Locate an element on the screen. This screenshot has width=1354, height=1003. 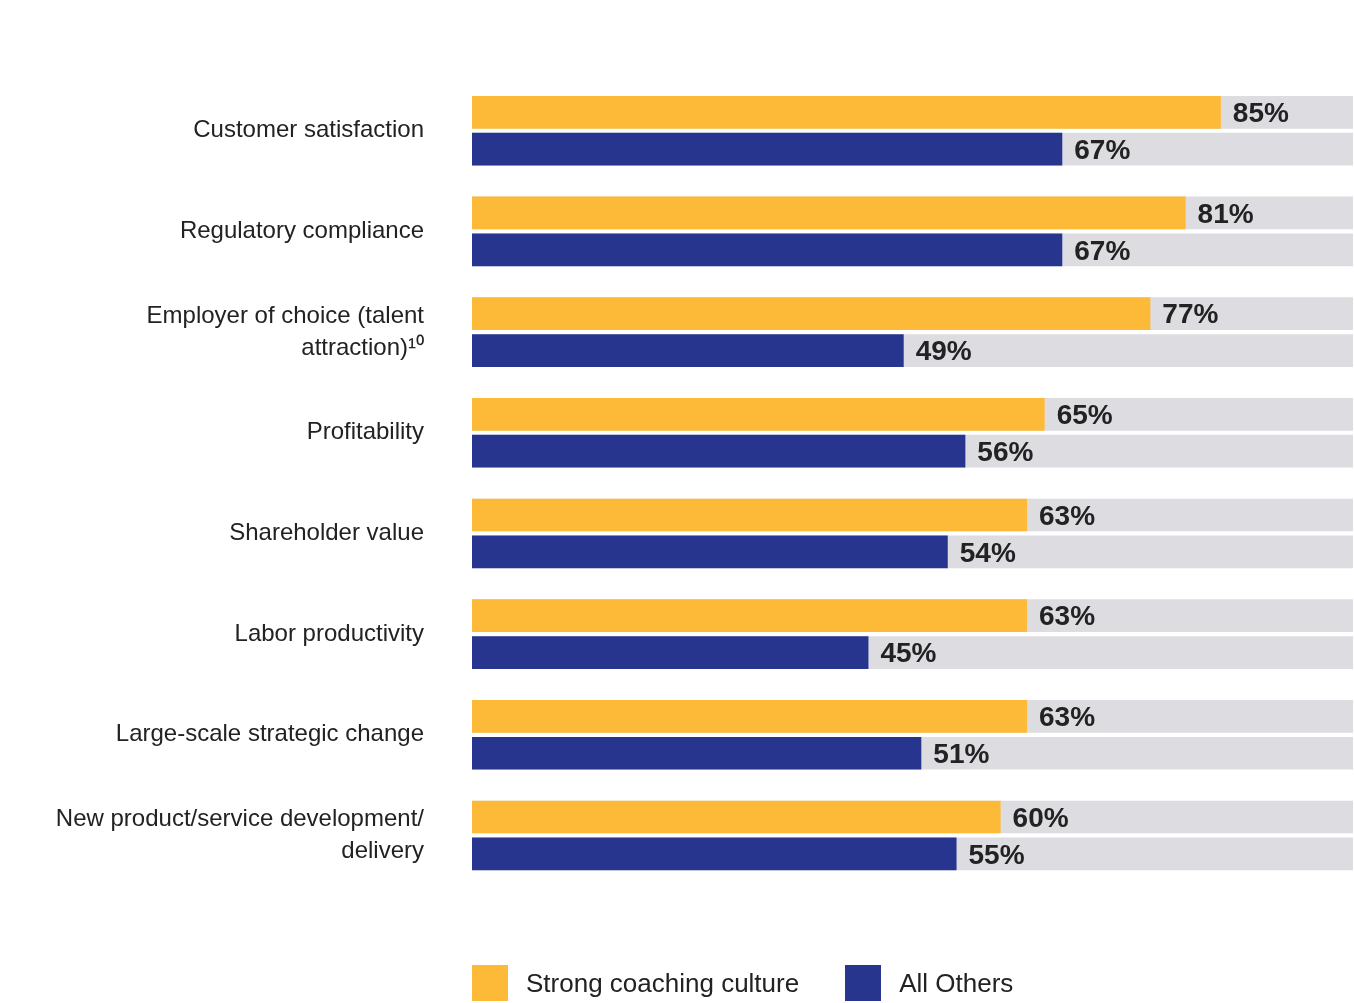
y-tick-label: Labor productivity is located at coordinates (329, 632).